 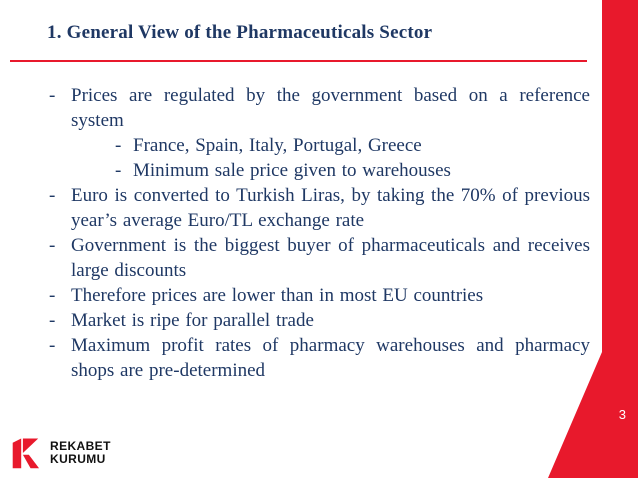 I want to click on bullet-item: - France, Spain, Italy, Portugal, Greece, so click(x=350, y=145).